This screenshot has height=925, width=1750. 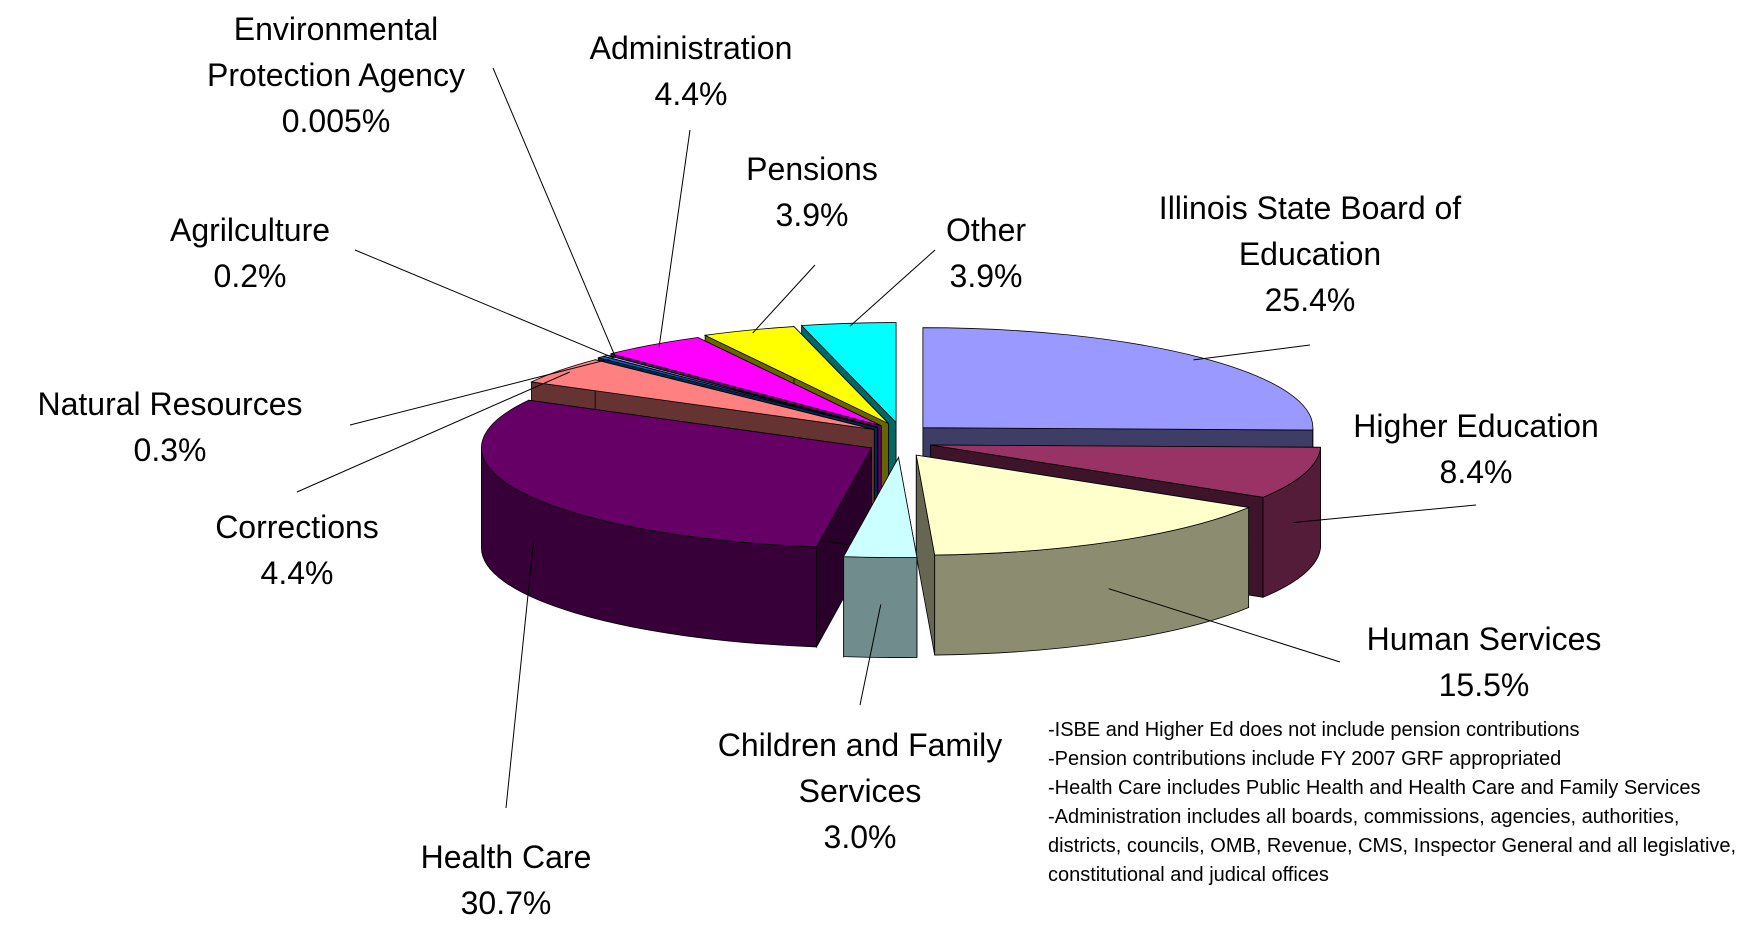 I want to click on category-label: Children and Family Services, so click(x=860, y=768).